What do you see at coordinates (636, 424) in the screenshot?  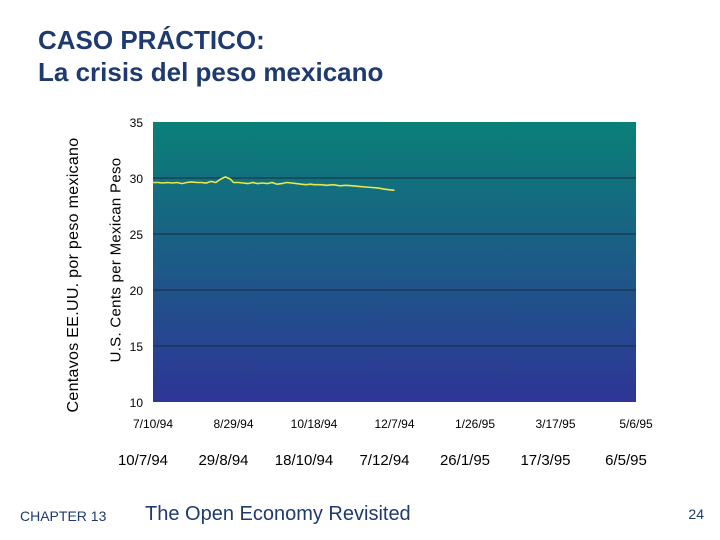 I see `x-tick-label: 5/6/95` at bounding box center [636, 424].